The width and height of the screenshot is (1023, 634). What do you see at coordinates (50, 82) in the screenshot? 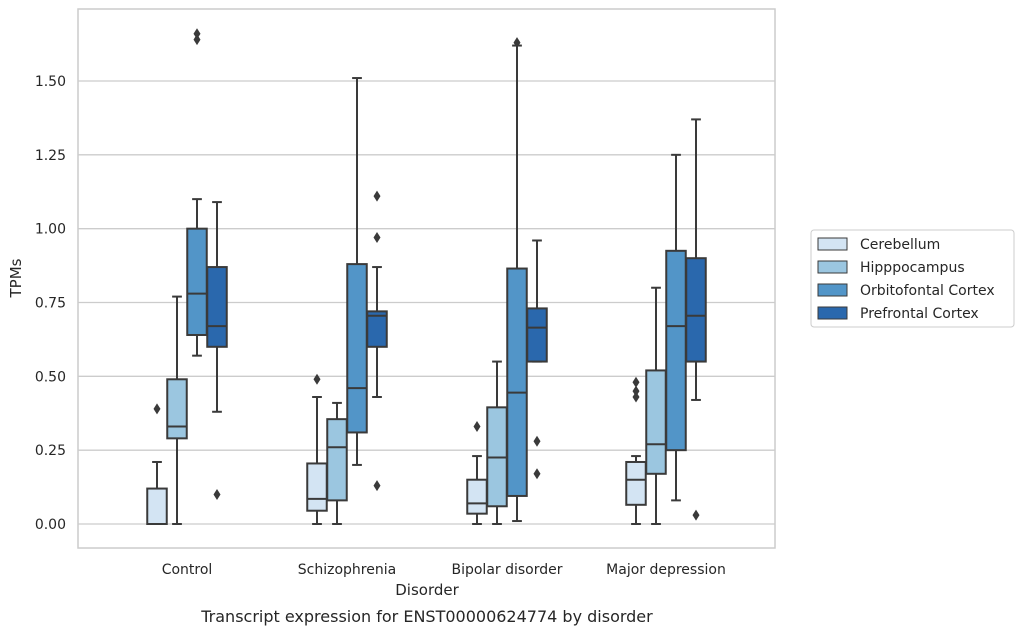
I see `y-tick-label: 1.50` at bounding box center [50, 82].